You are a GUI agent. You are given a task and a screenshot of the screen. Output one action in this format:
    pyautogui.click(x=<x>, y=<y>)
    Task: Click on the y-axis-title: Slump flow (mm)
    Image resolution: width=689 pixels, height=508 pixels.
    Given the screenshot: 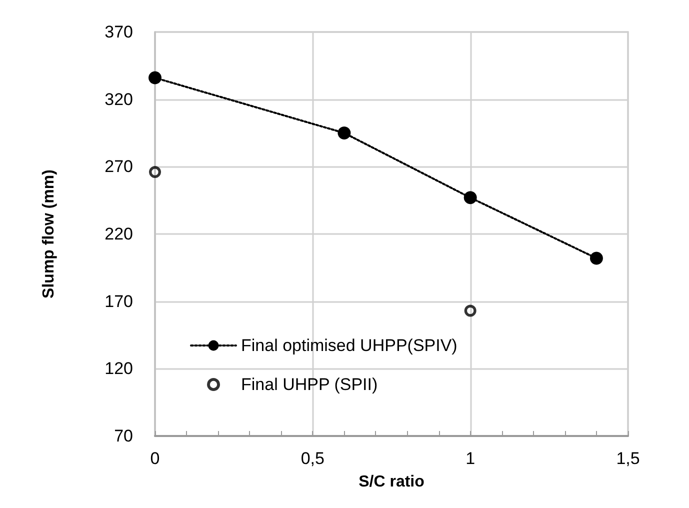 What is the action you would take?
    pyautogui.click(x=49, y=234)
    